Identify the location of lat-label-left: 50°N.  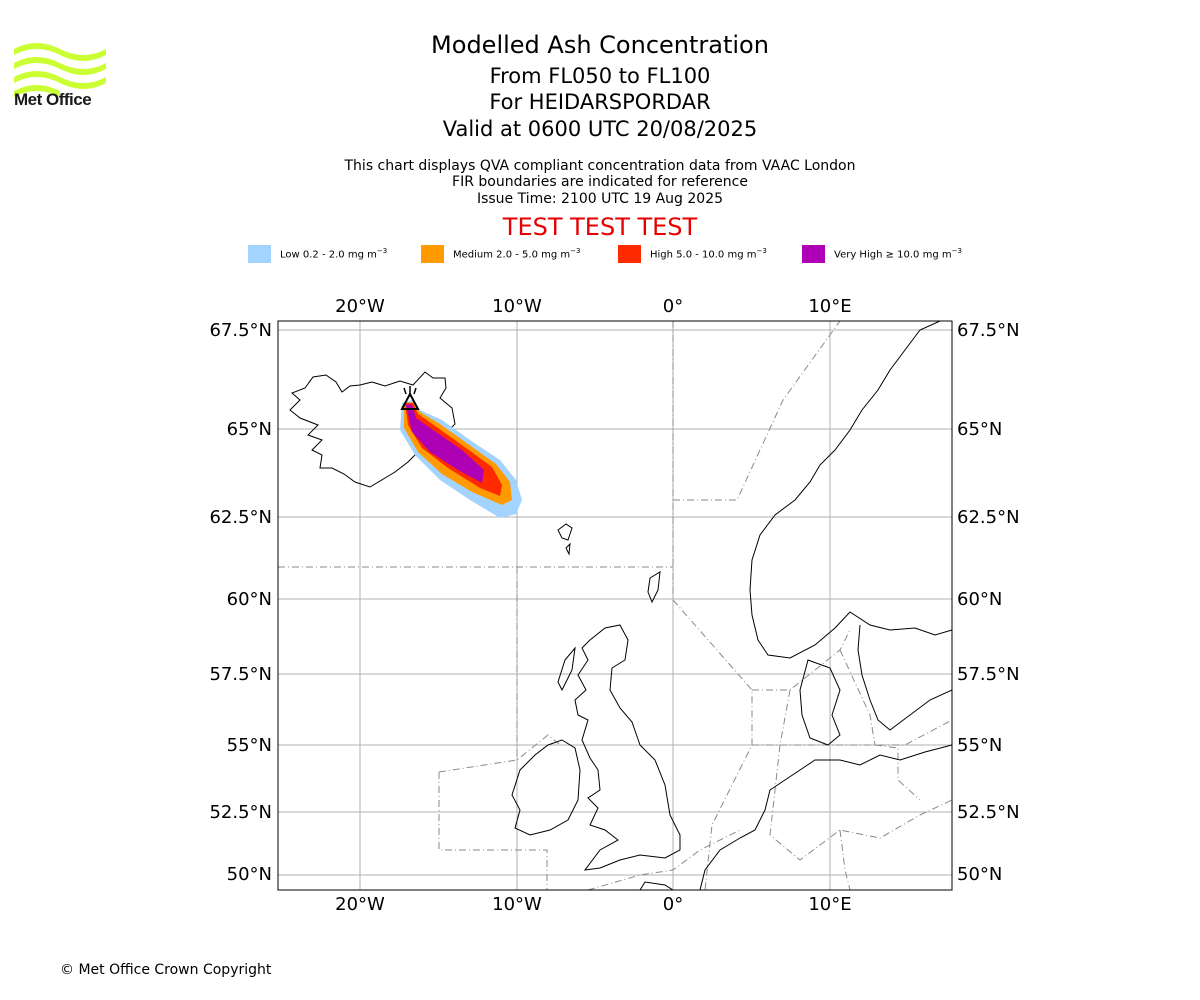
(249, 874).